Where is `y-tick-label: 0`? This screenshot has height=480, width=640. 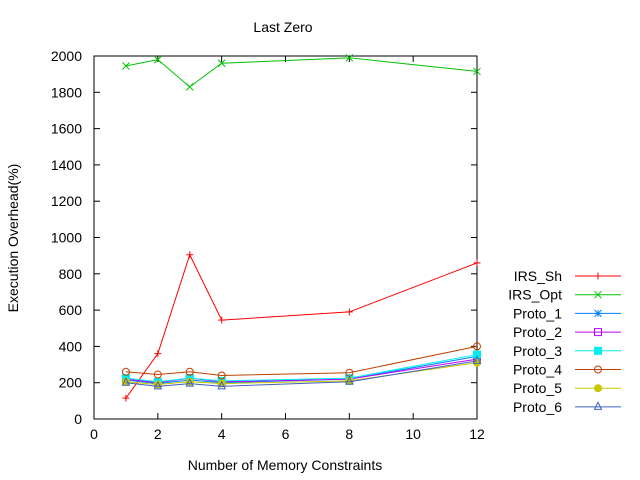 y-tick-label: 0 is located at coordinates (78, 419).